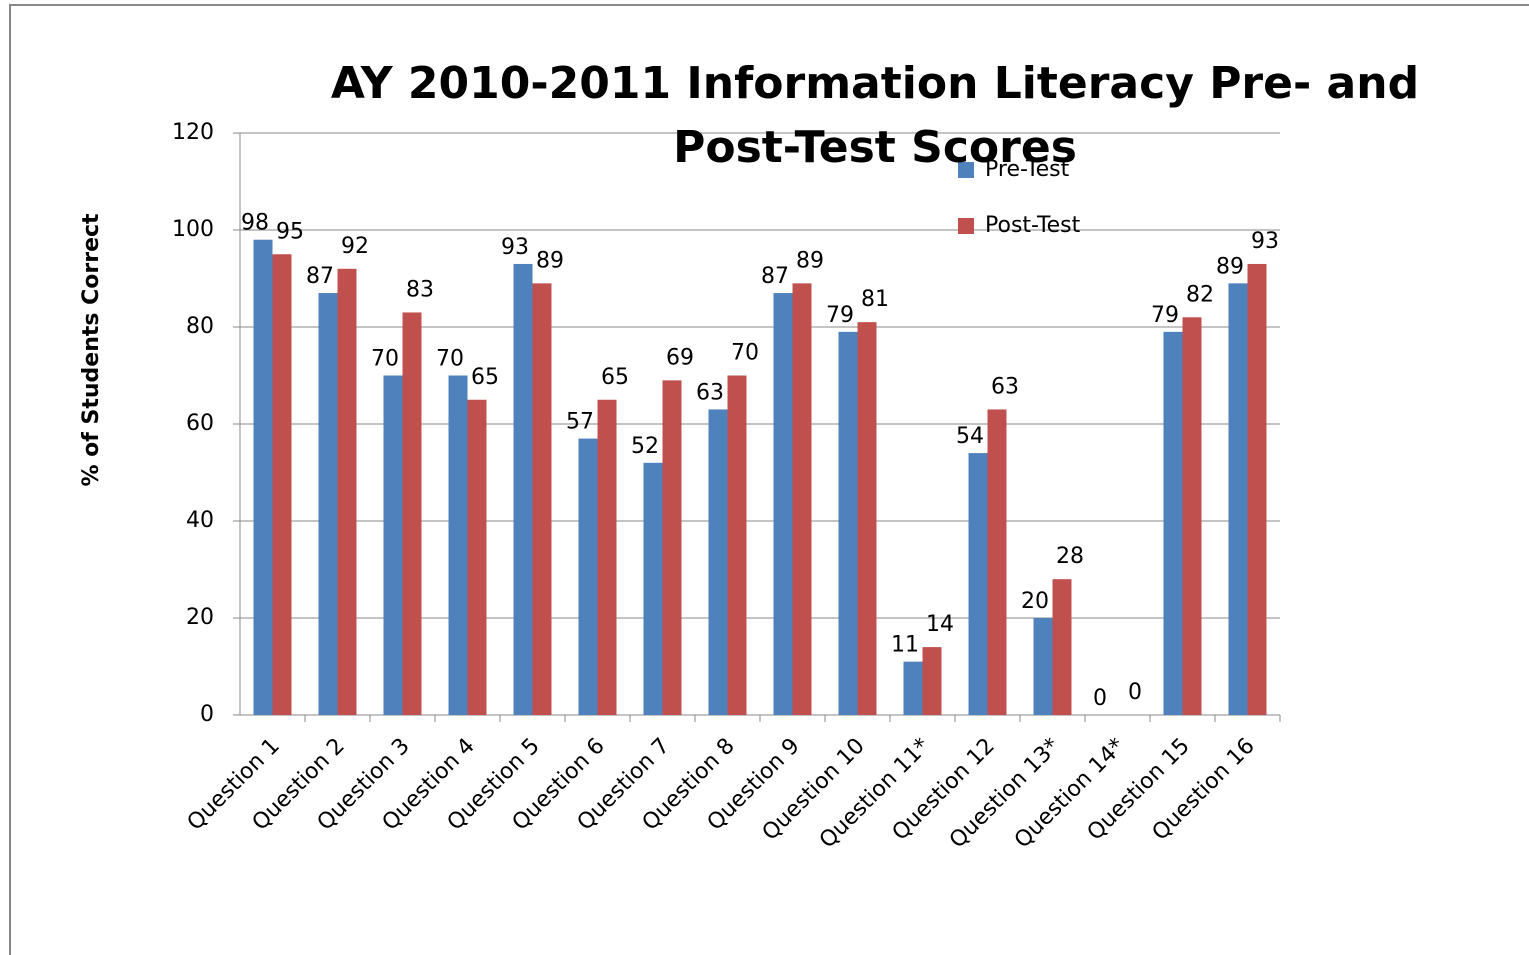 The width and height of the screenshot is (1529, 955). What do you see at coordinates (1033, 225) in the screenshot?
I see `legend-label: Post-Test` at bounding box center [1033, 225].